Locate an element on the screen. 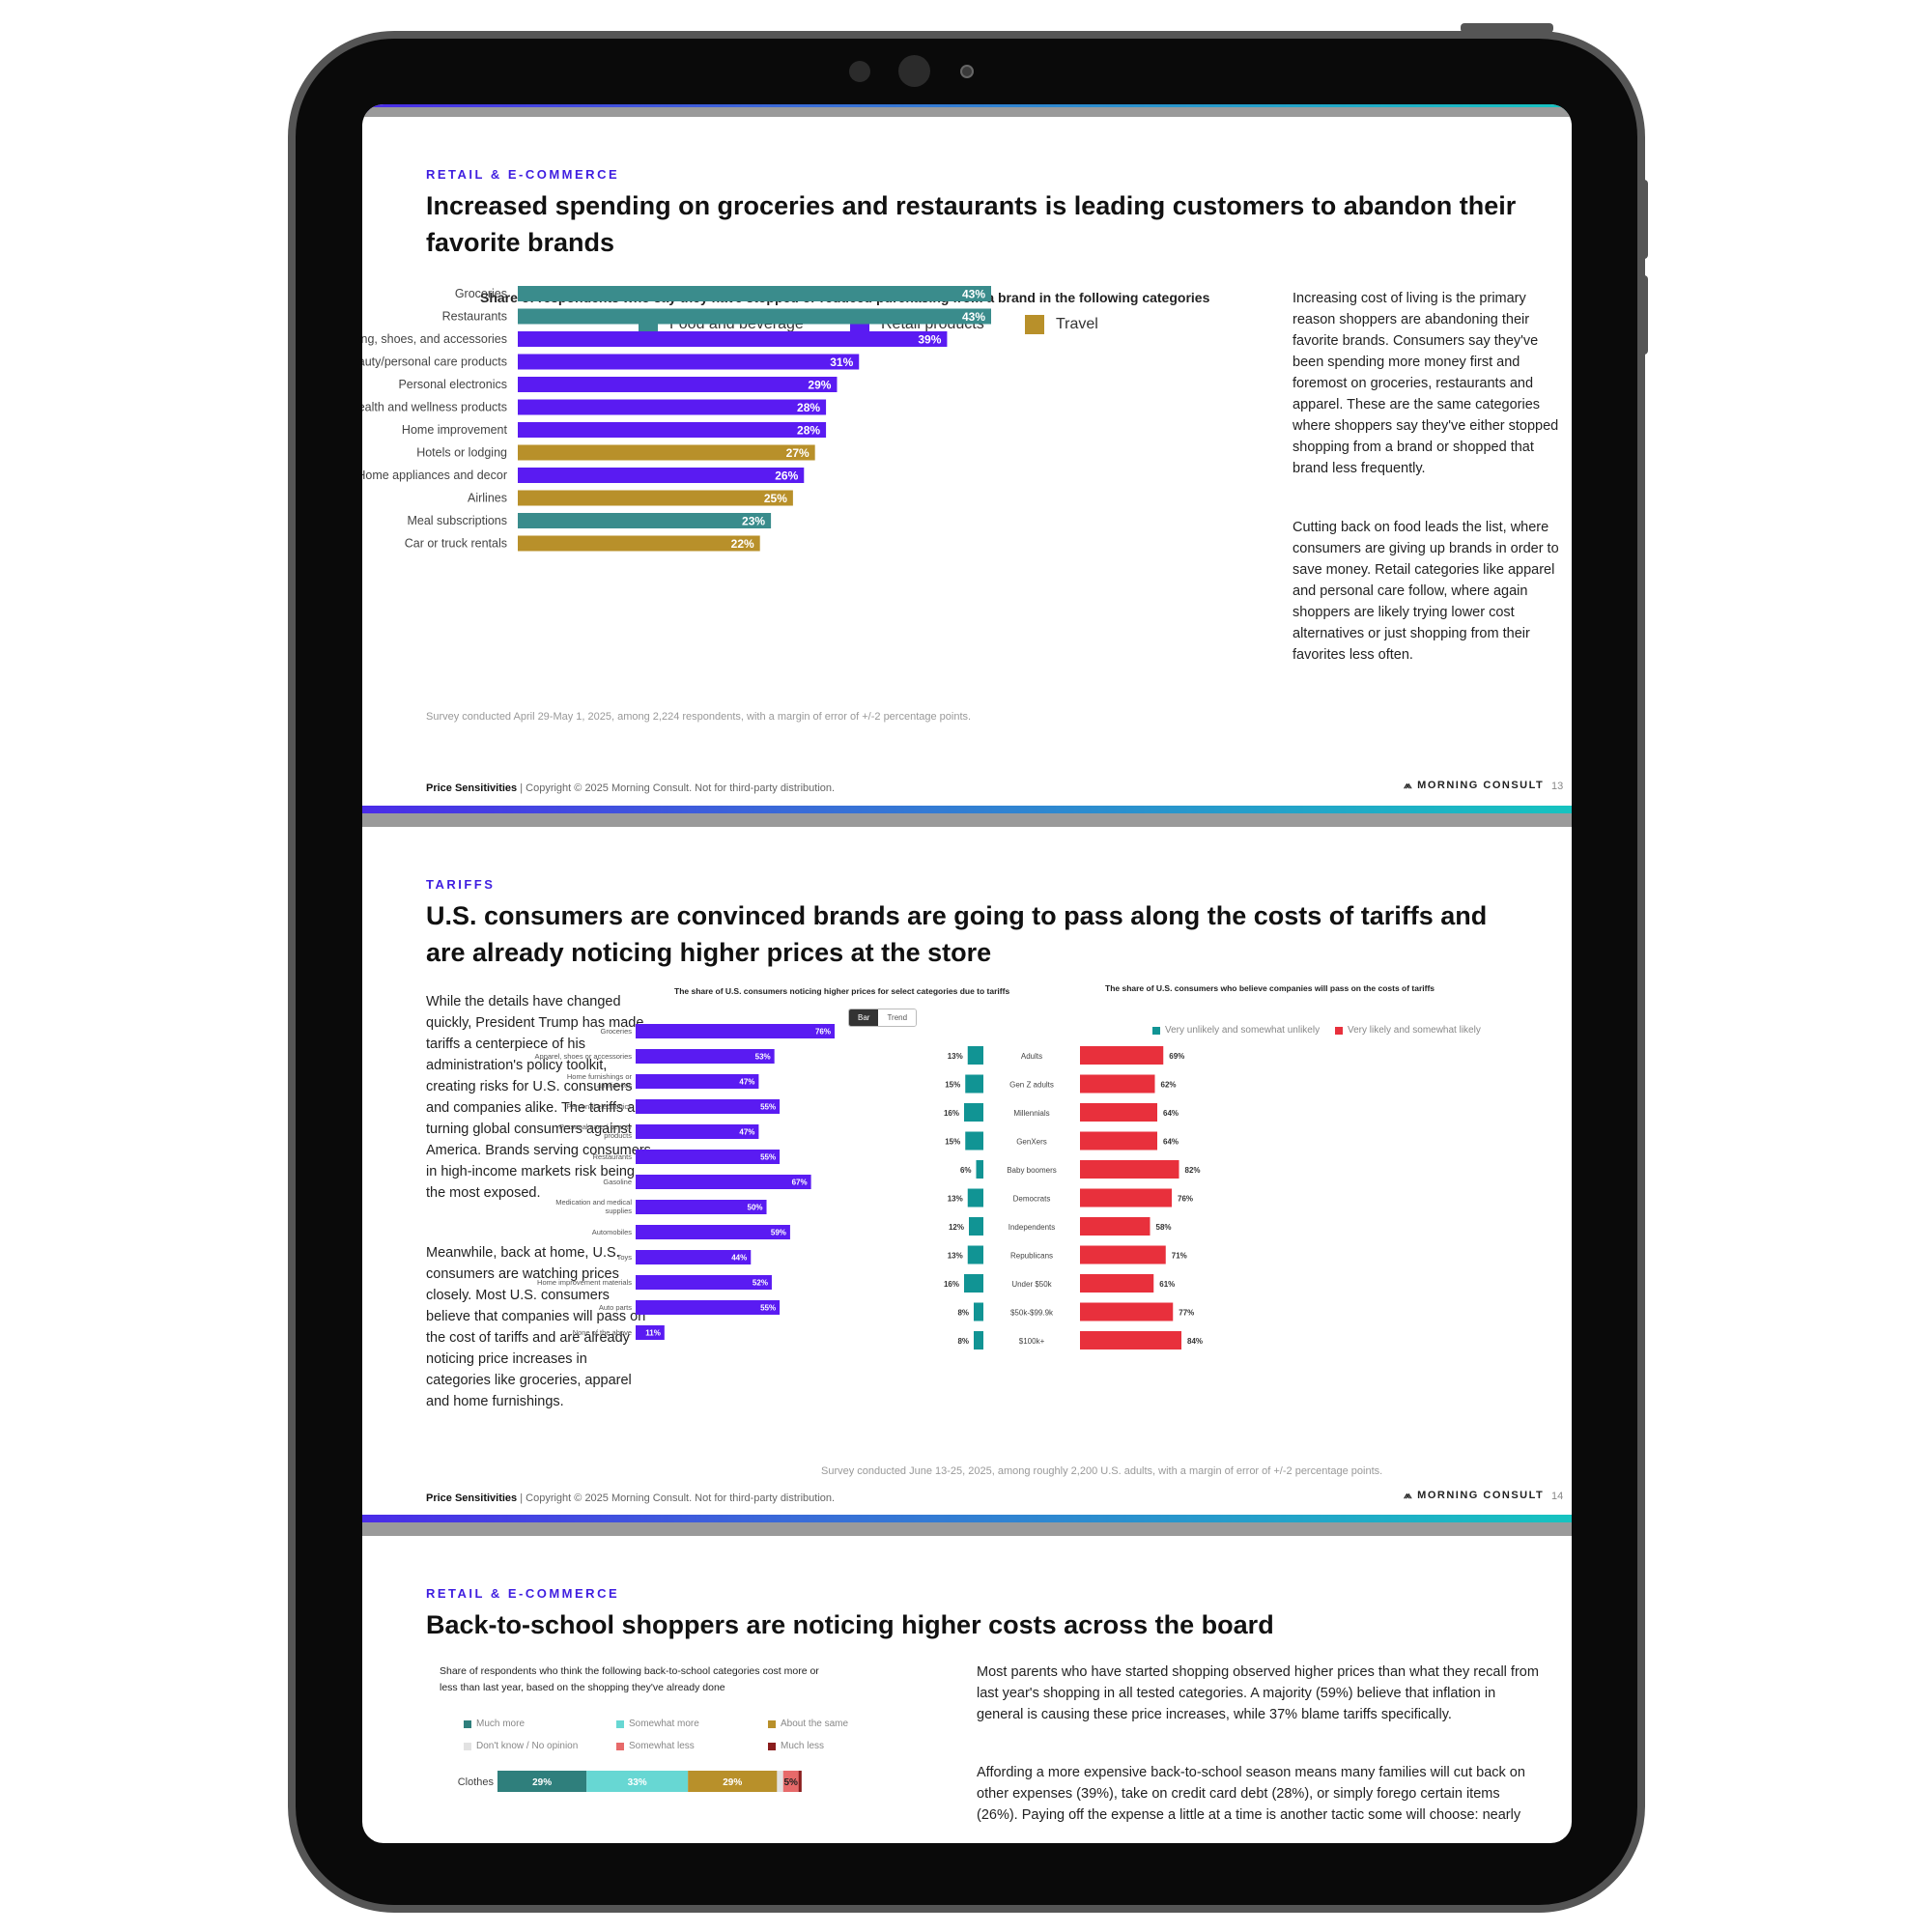  chart2-category-label: products is located at coordinates (618, 1135).